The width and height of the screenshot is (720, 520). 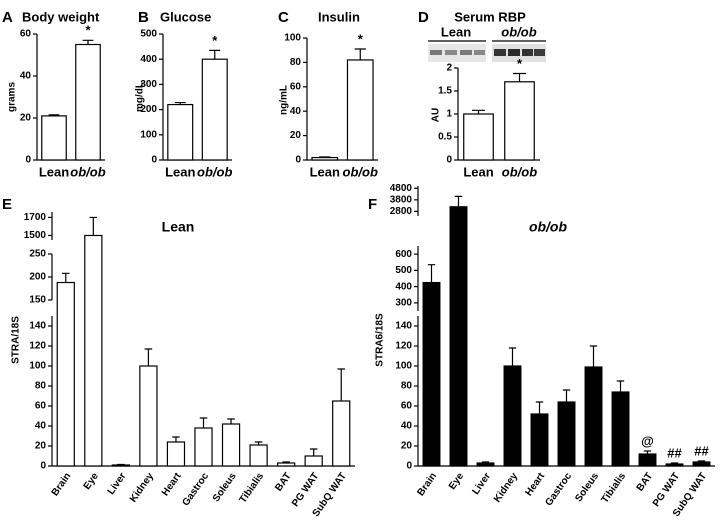 What do you see at coordinates (456, 481) in the screenshot?
I see `x-tick-label: Eye` at bounding box center [456, 481].